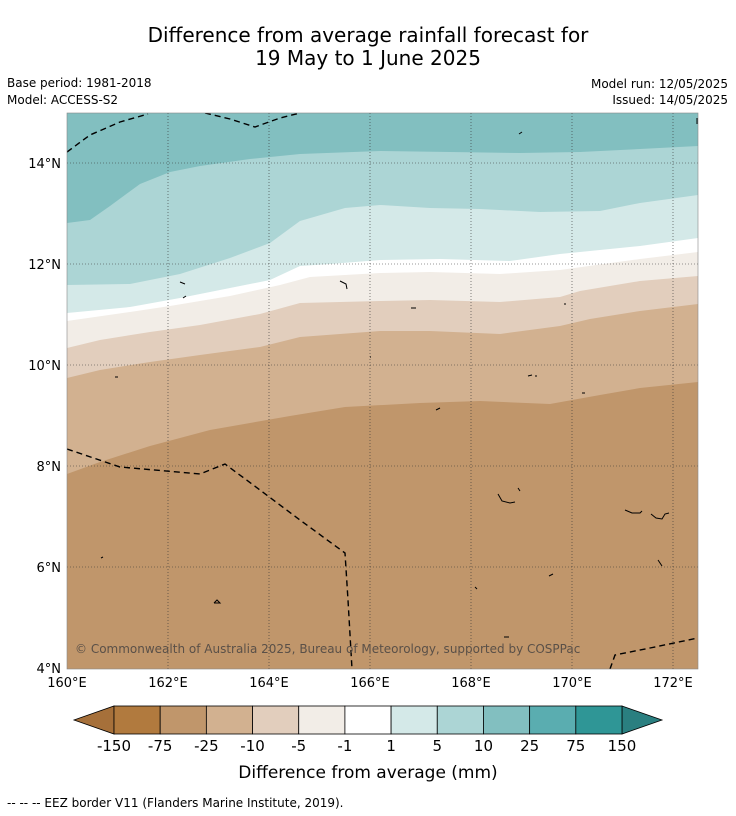 The width and height of the screenshot is (736, 816). I want to click on lat-tick-label: 4°N, so click(49, 669).